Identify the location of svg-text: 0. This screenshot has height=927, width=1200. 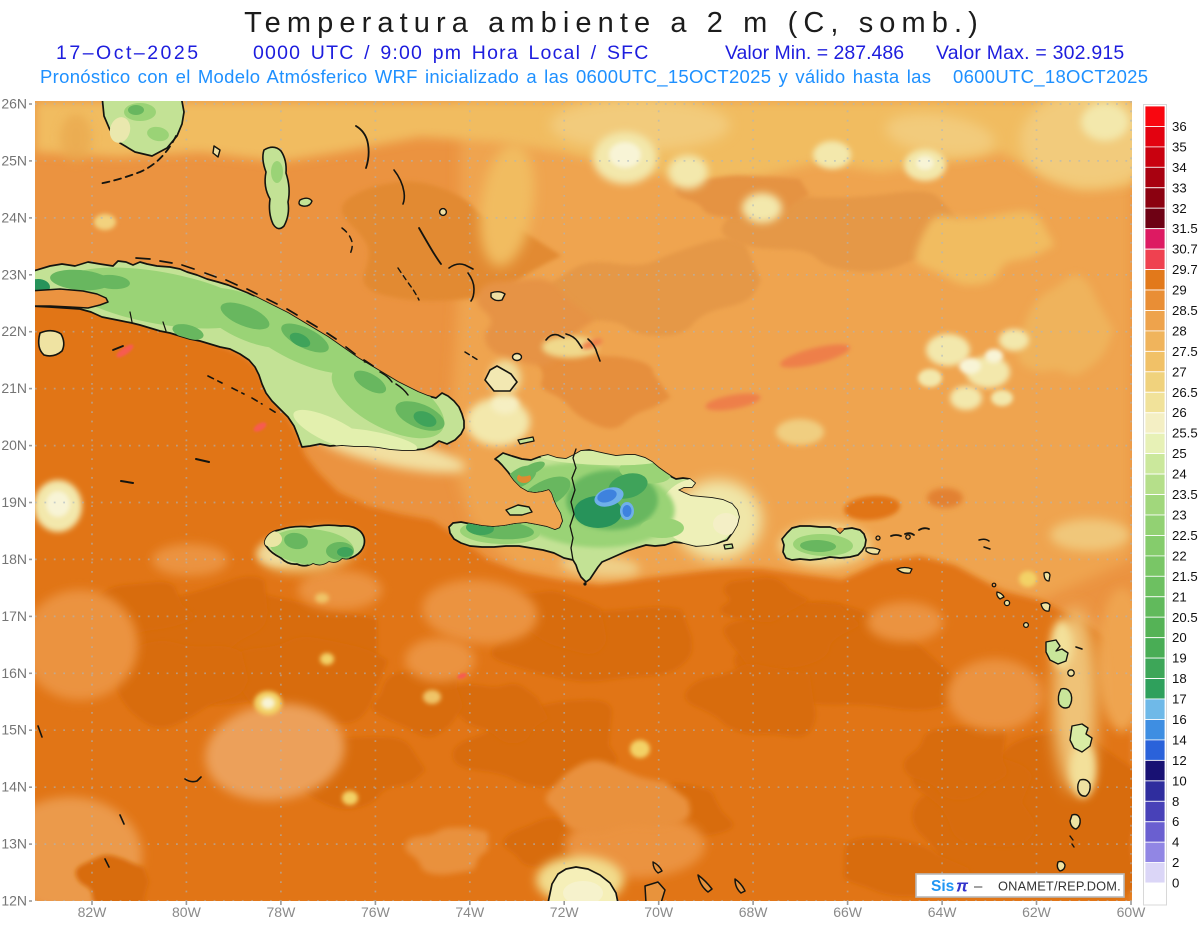
(1175, 883).